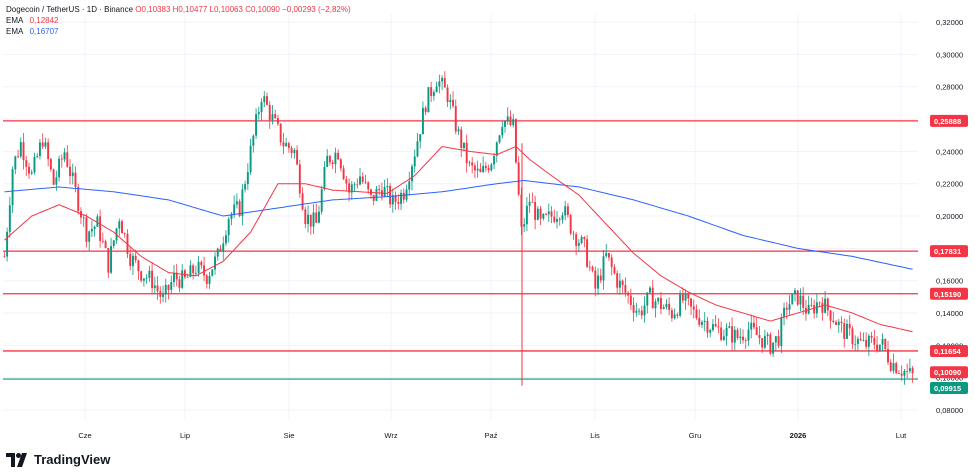 The width and height of the screenshot is (975, 473). What do you see at coordinates (84, 435) in the screenshot?
I see `x-tick-label: Cze` at bounding box center [84, 435].